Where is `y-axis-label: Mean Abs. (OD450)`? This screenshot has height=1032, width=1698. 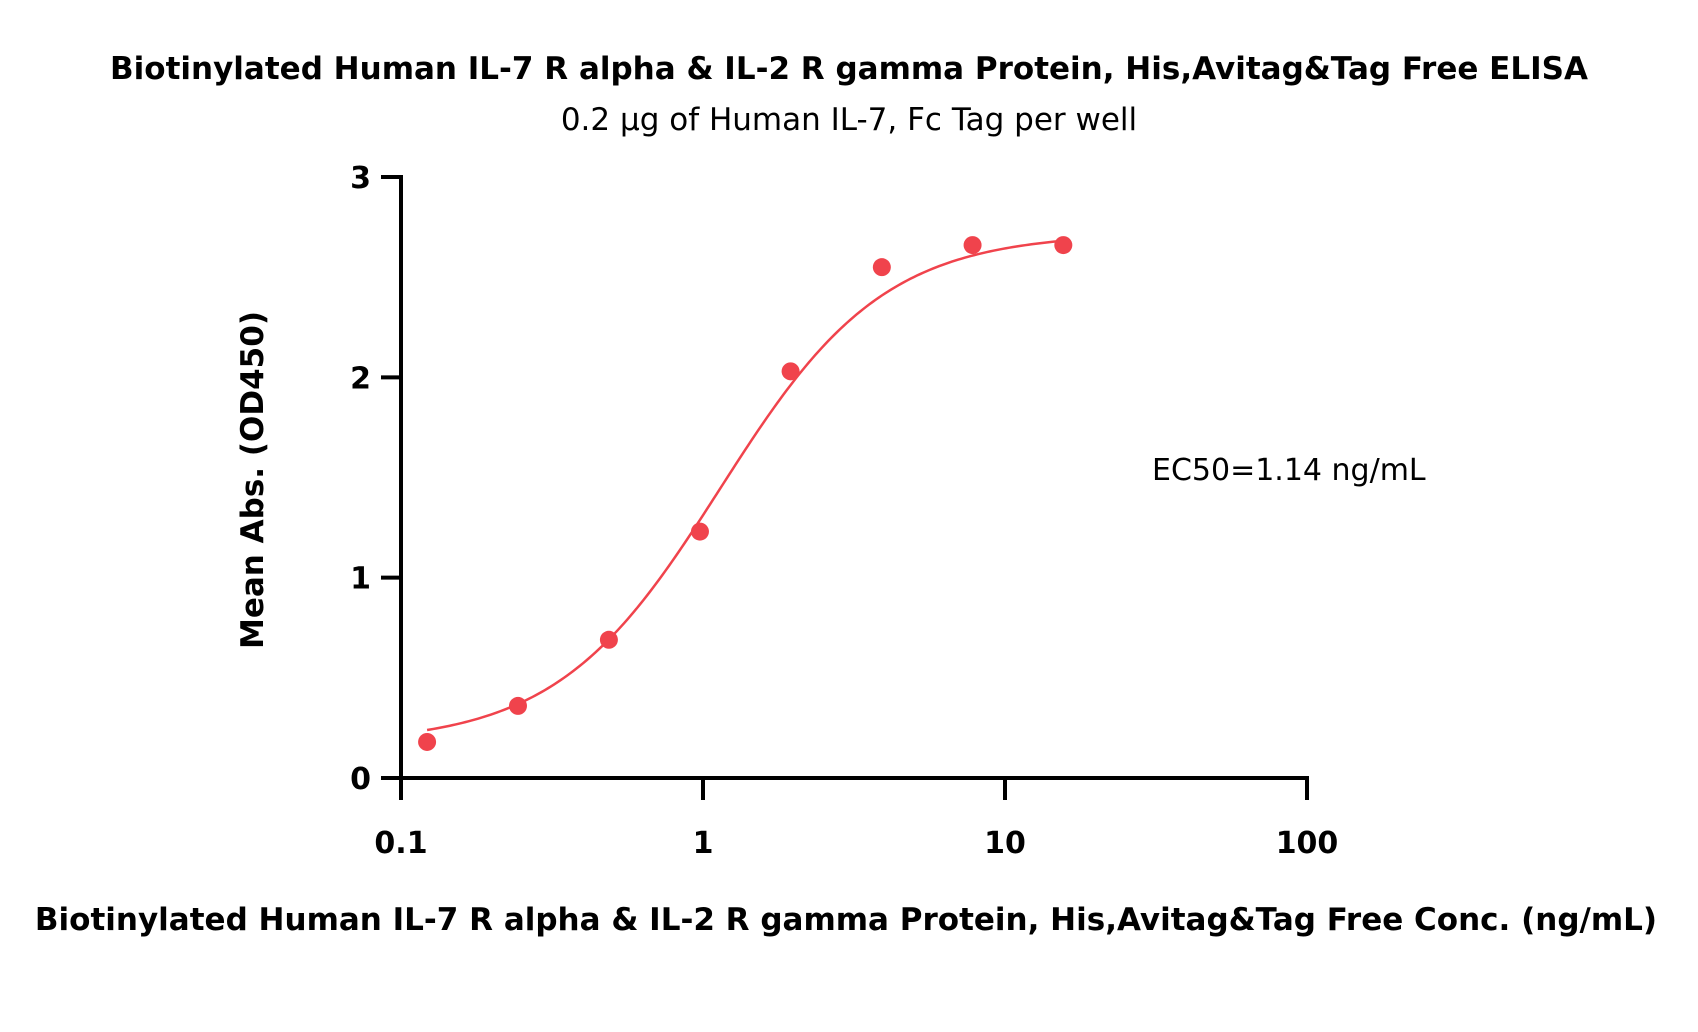
y-axis-label: Mean Abs. (OD450) is located at coordinates (253, 480).